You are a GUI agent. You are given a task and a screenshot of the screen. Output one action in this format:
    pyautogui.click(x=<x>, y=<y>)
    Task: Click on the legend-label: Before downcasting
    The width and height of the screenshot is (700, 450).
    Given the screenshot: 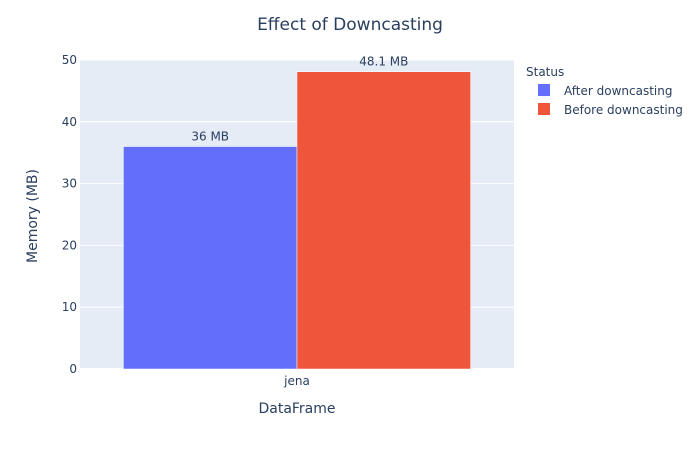 What is the action you would take?
    pyautogui.click(x=623, y=110)
    